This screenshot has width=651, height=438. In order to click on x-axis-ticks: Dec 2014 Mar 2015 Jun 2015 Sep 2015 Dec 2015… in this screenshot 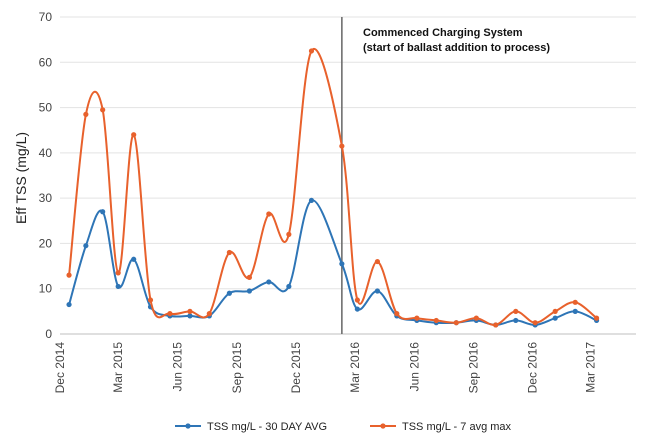, I will do `click(325, 368)`.